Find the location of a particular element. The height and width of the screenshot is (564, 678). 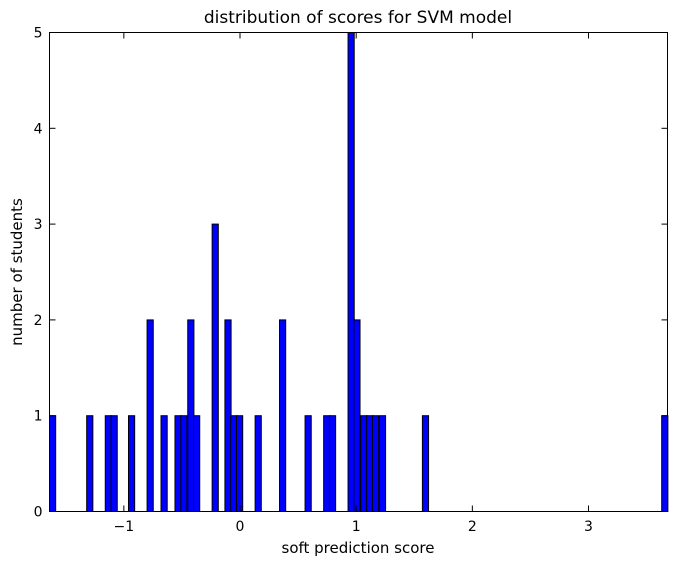

y-tick-label: 0 is located at coordinates (38, 513).